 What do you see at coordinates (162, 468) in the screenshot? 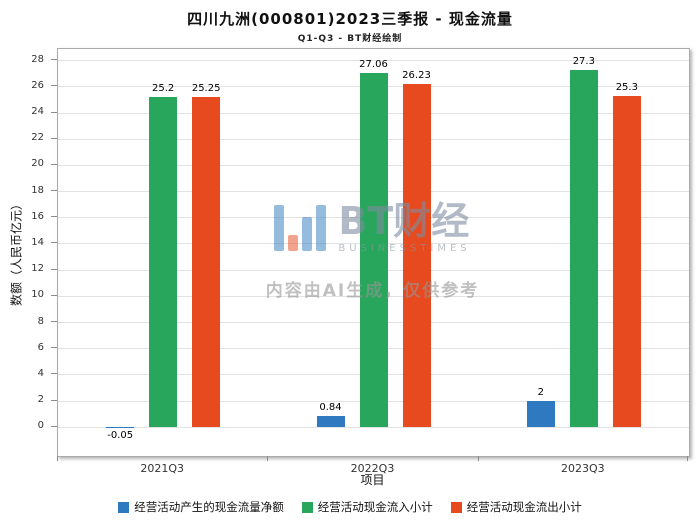
I see `x-category-label: 2021Q3` at bounding box center [162, 468].